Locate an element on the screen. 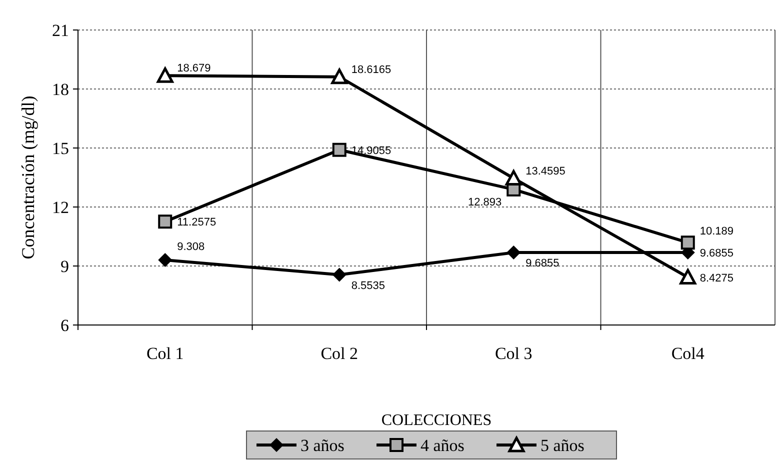  data-label: 8.4275 is located at coordinates (717, 278).